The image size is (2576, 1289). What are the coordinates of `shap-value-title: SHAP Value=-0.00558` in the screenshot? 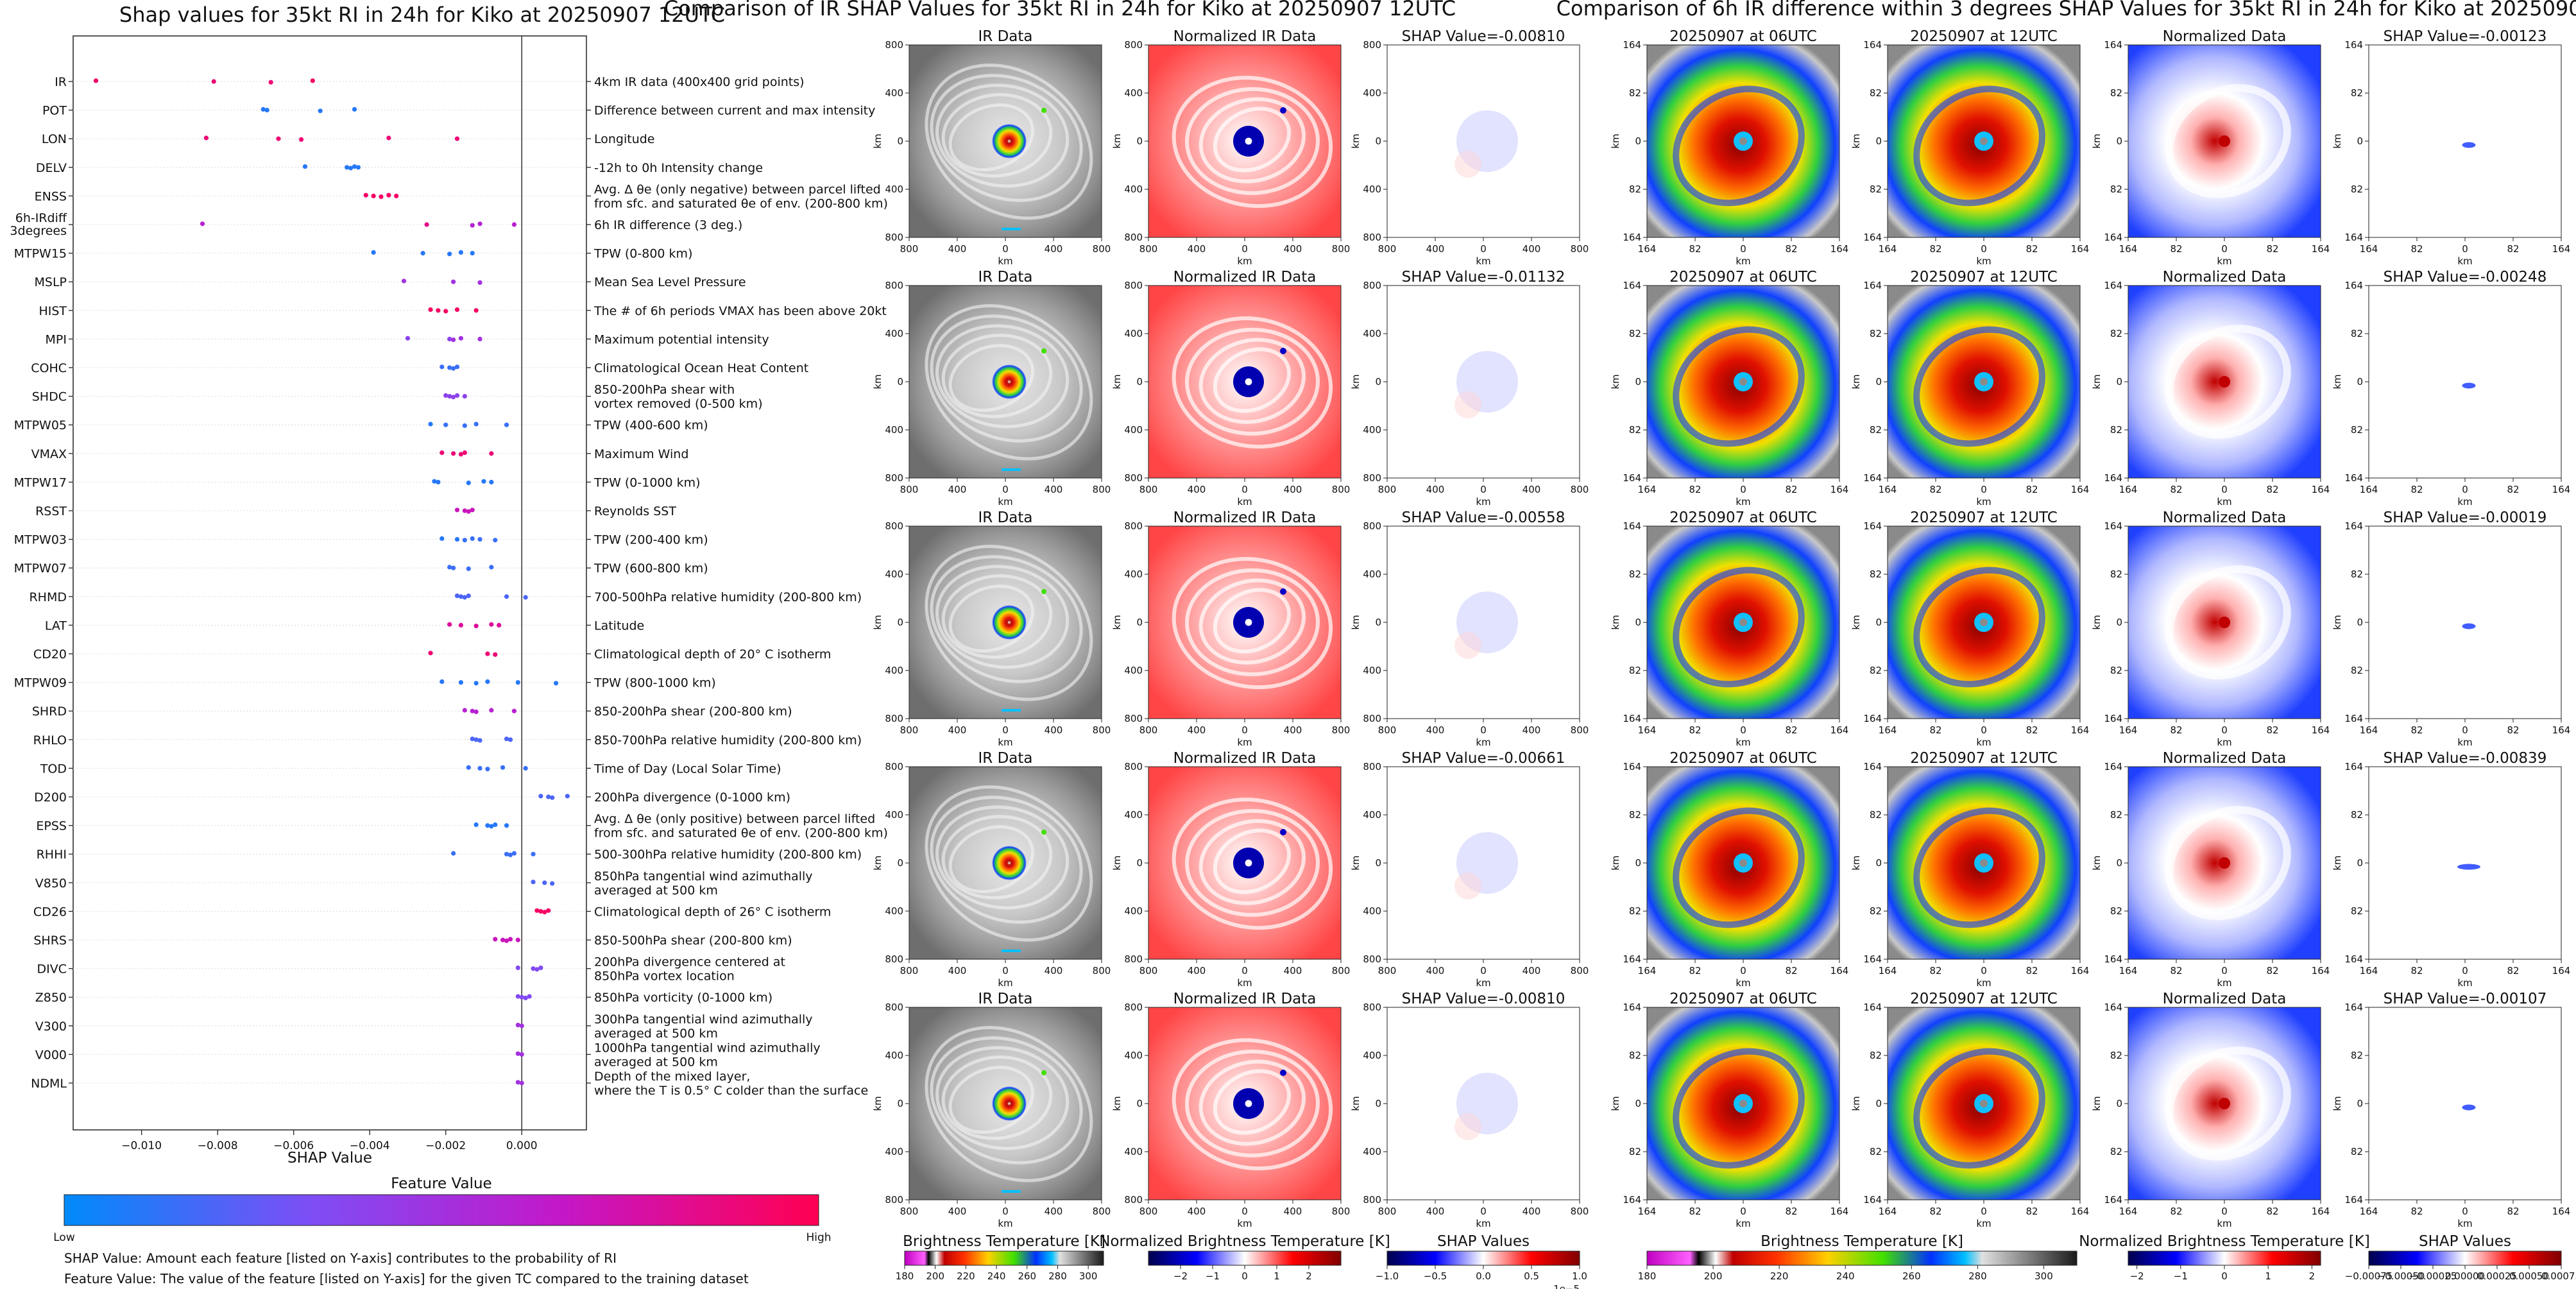 It's located at (1483, 517).